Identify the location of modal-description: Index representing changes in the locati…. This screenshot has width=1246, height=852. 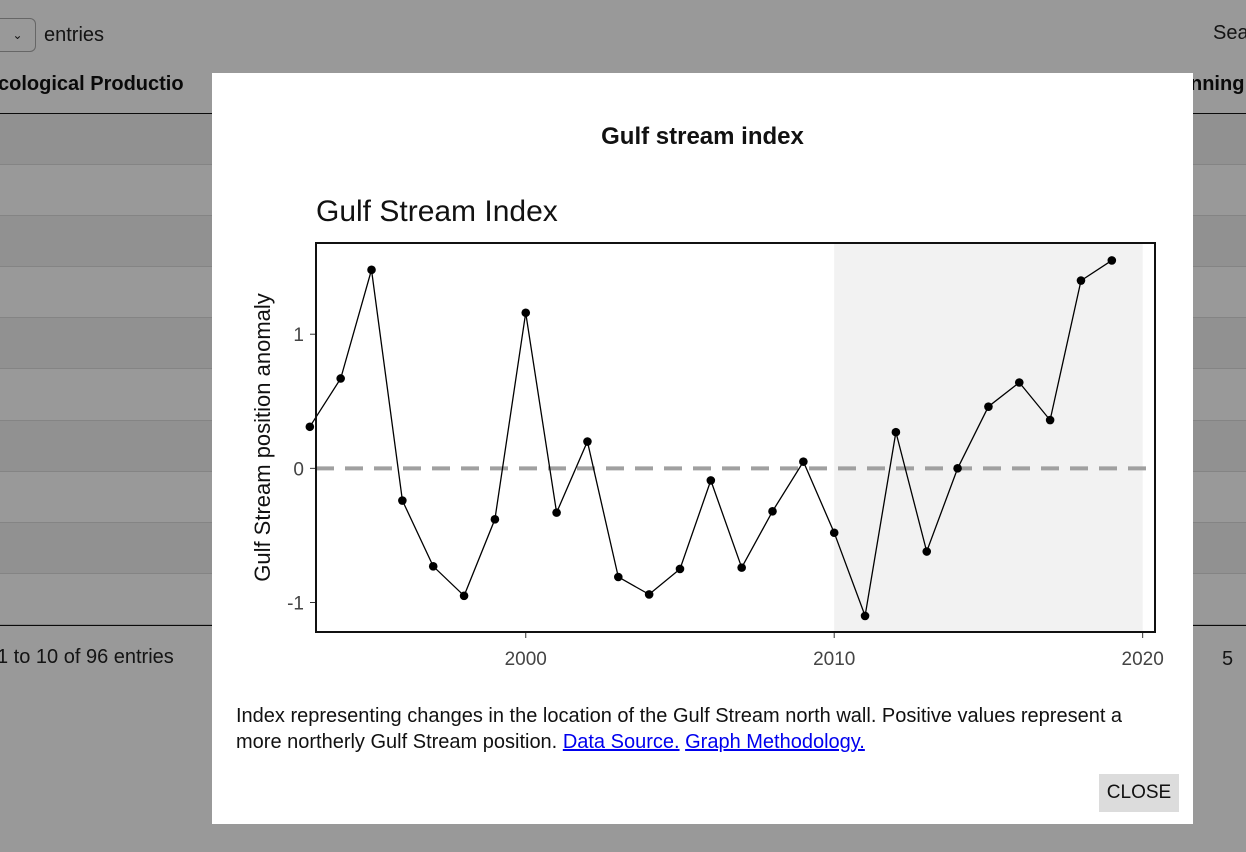
(701, 729).